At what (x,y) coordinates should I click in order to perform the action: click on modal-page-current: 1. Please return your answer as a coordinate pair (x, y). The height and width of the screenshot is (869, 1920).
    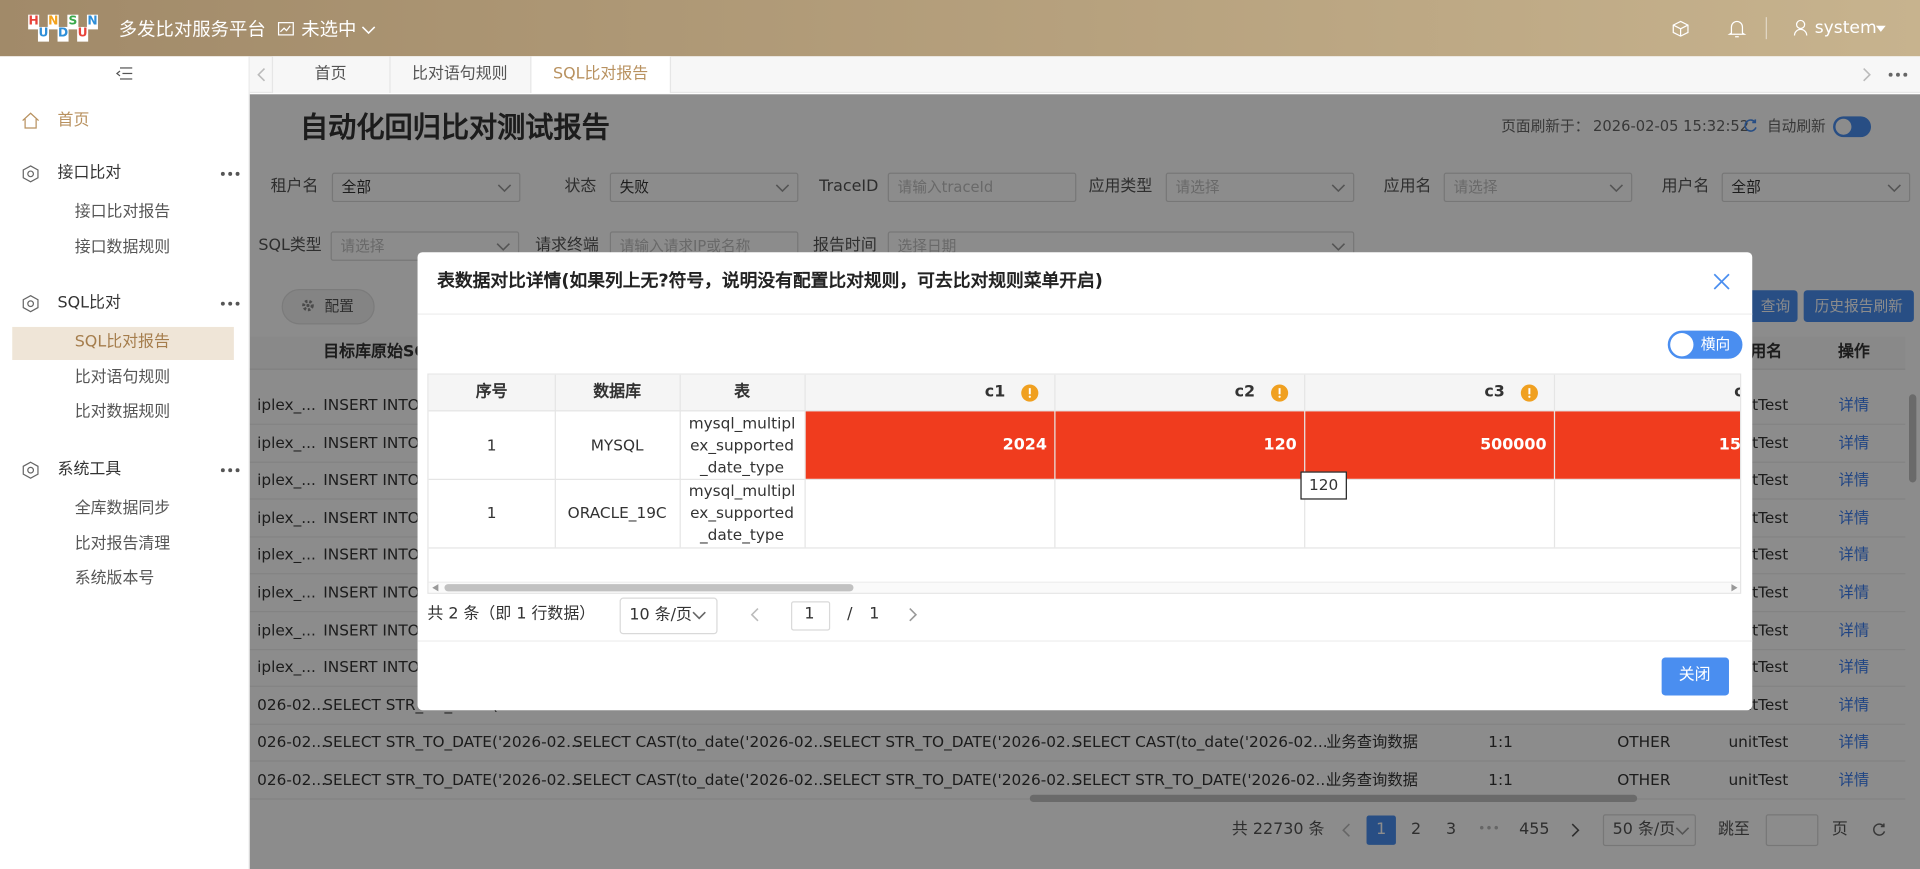
    Looking at the image, I should click on (809, 614).